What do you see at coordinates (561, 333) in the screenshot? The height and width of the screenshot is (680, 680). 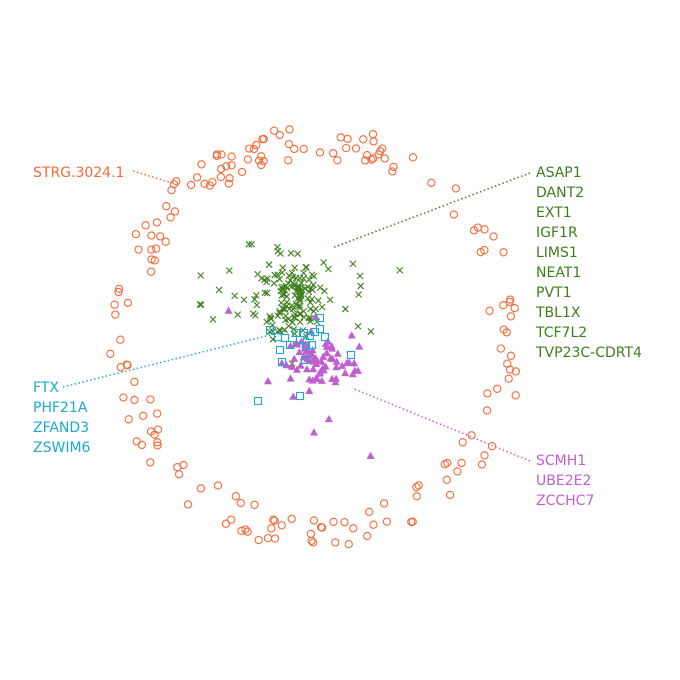 I see `label-tcf7l2: TCF7L2` at bounding box center [561, 333].